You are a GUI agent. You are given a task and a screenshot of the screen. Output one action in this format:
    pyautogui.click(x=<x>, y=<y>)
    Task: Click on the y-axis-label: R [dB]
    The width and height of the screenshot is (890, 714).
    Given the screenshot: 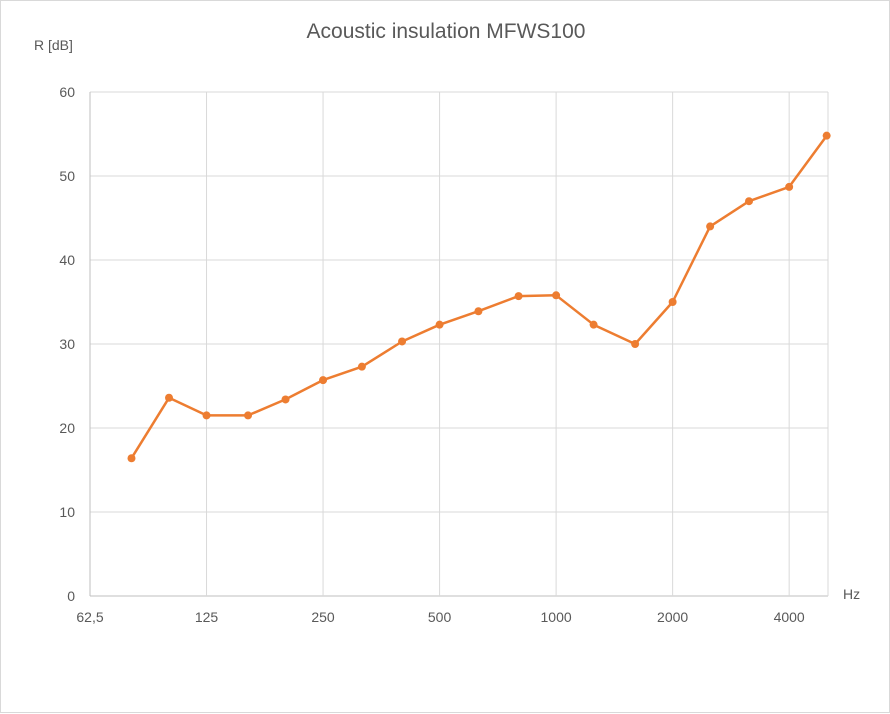 What is the action you would take?
    pyautogui.click(x=53, y=45)
    